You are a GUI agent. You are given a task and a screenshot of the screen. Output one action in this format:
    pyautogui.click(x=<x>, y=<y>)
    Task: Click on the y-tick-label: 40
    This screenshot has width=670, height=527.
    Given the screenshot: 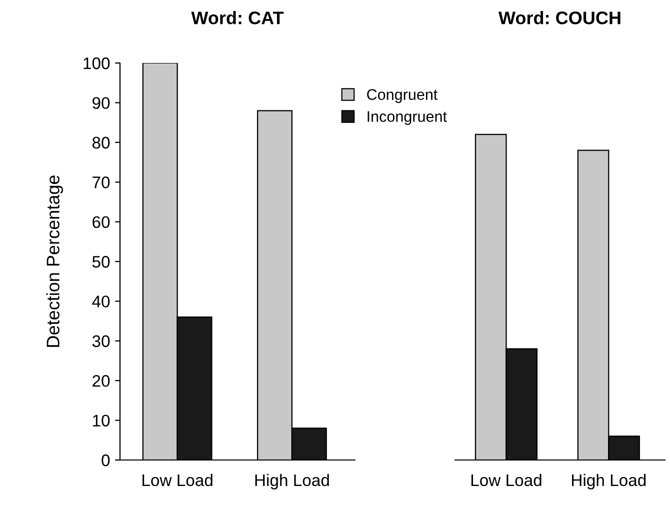 What is the action you would take?
    pyautogui.click(x=101, y=302)
    